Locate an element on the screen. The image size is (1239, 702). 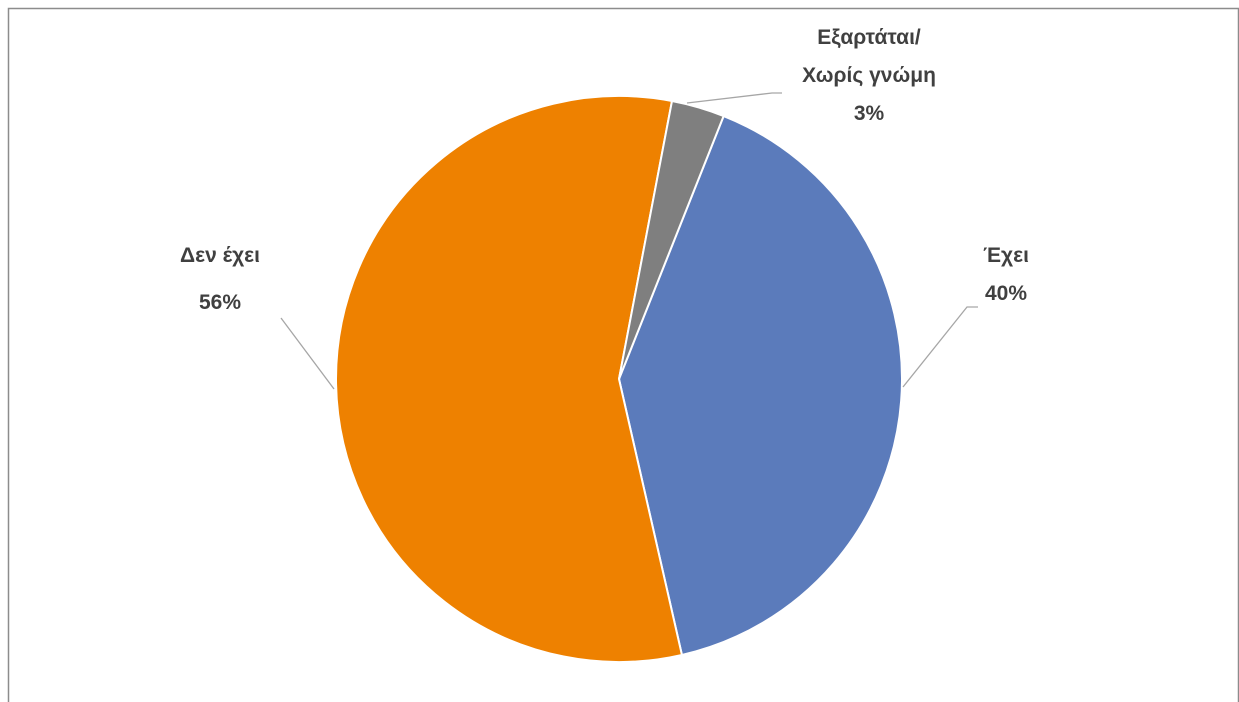
slice-label-3-line-1: Εξαρτάται/ is located at coordinates (869, 37).